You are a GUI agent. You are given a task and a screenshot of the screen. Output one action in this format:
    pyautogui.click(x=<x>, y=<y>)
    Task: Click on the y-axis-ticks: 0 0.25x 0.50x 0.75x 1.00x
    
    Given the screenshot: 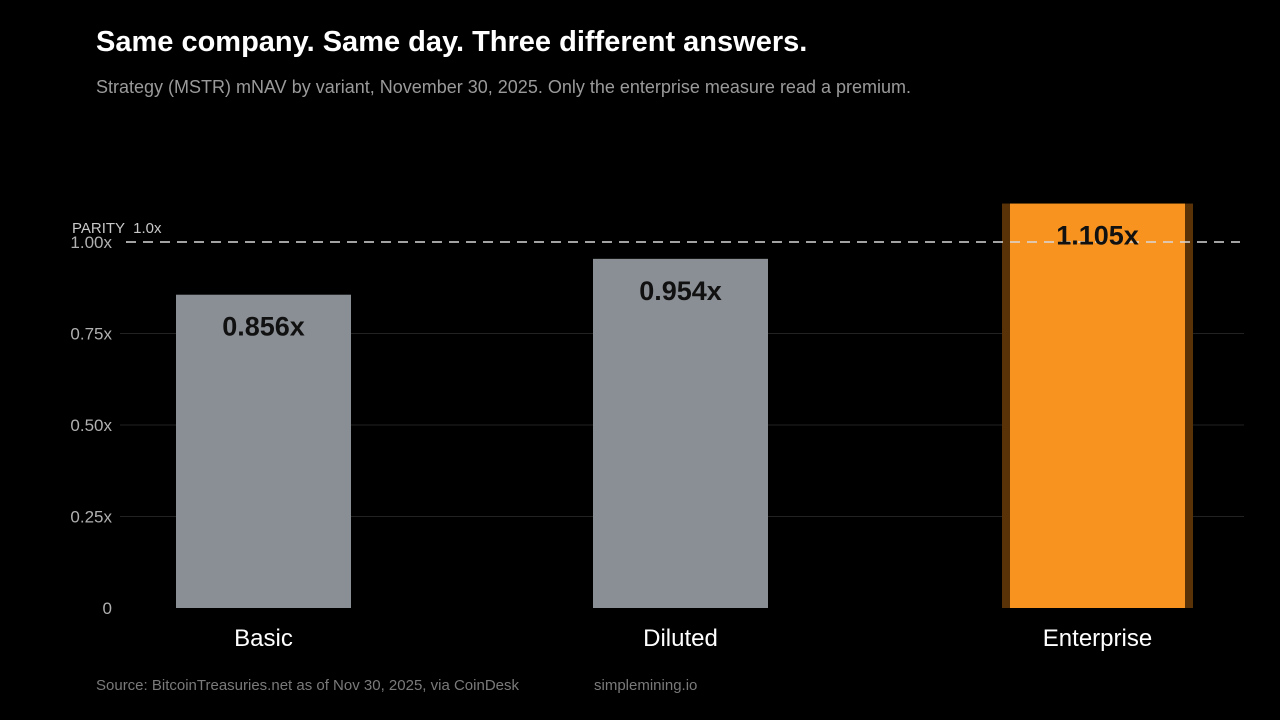 What is the action you would take?
    pyautogui.click(x=91, y=425)
    